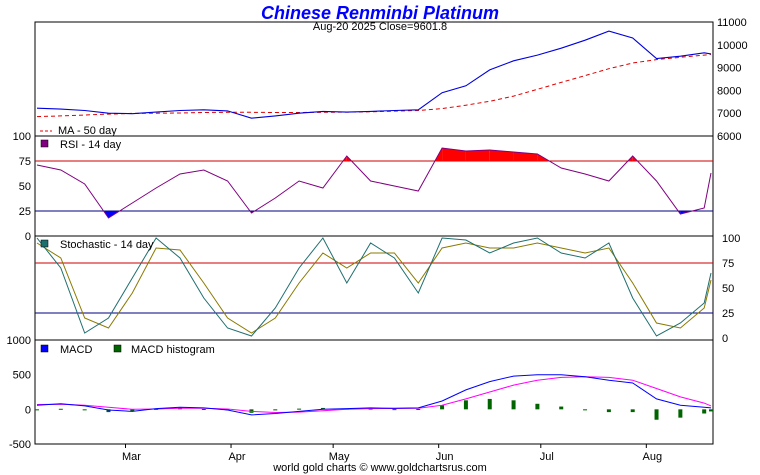  What do you see at coordinates (117, 348) in the screenshot?
I see `macd-histogram-legend-swatch` at bounding box center [117, 348].